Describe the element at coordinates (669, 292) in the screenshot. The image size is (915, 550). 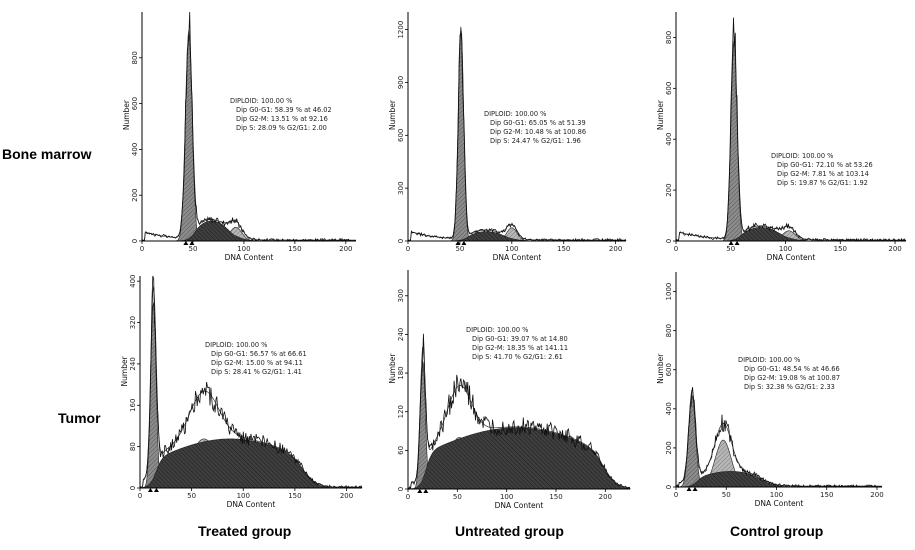
I see `y-tick-label: 1000` at that location.